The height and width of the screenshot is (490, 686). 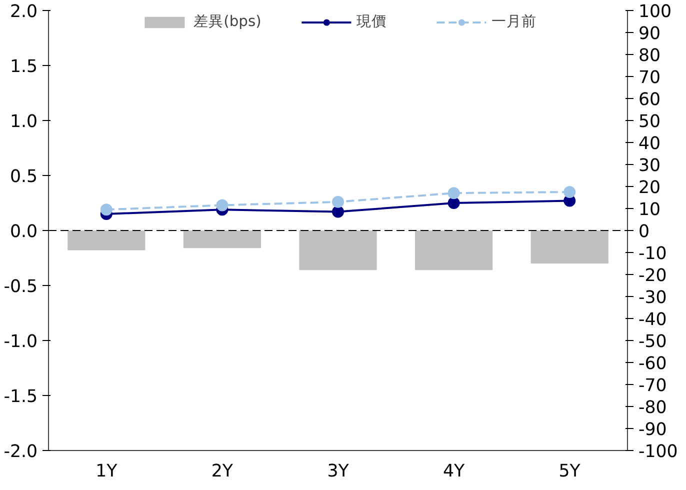 I want to click on y2-tick-label: -70, so click(x=652, y=386).